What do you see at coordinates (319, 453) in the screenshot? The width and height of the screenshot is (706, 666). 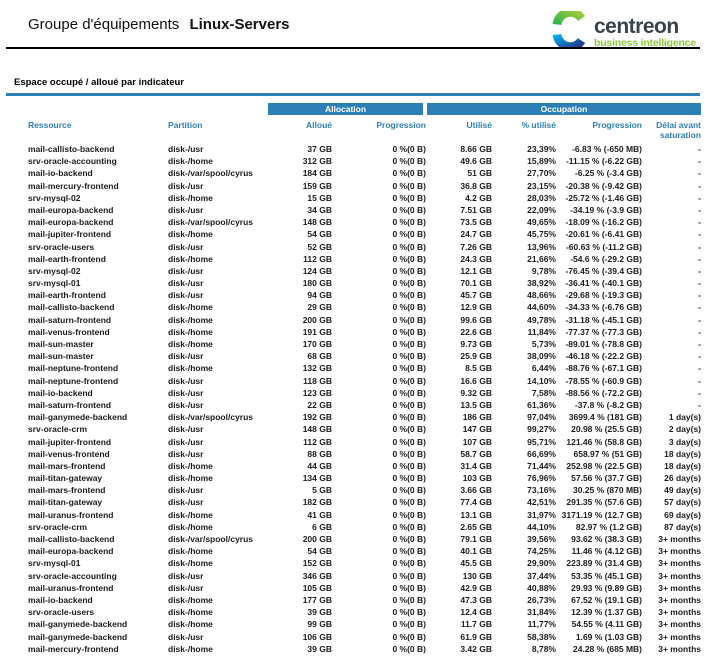 I see `cell-alloue: 88 GB` at bounding box center [319, 453].